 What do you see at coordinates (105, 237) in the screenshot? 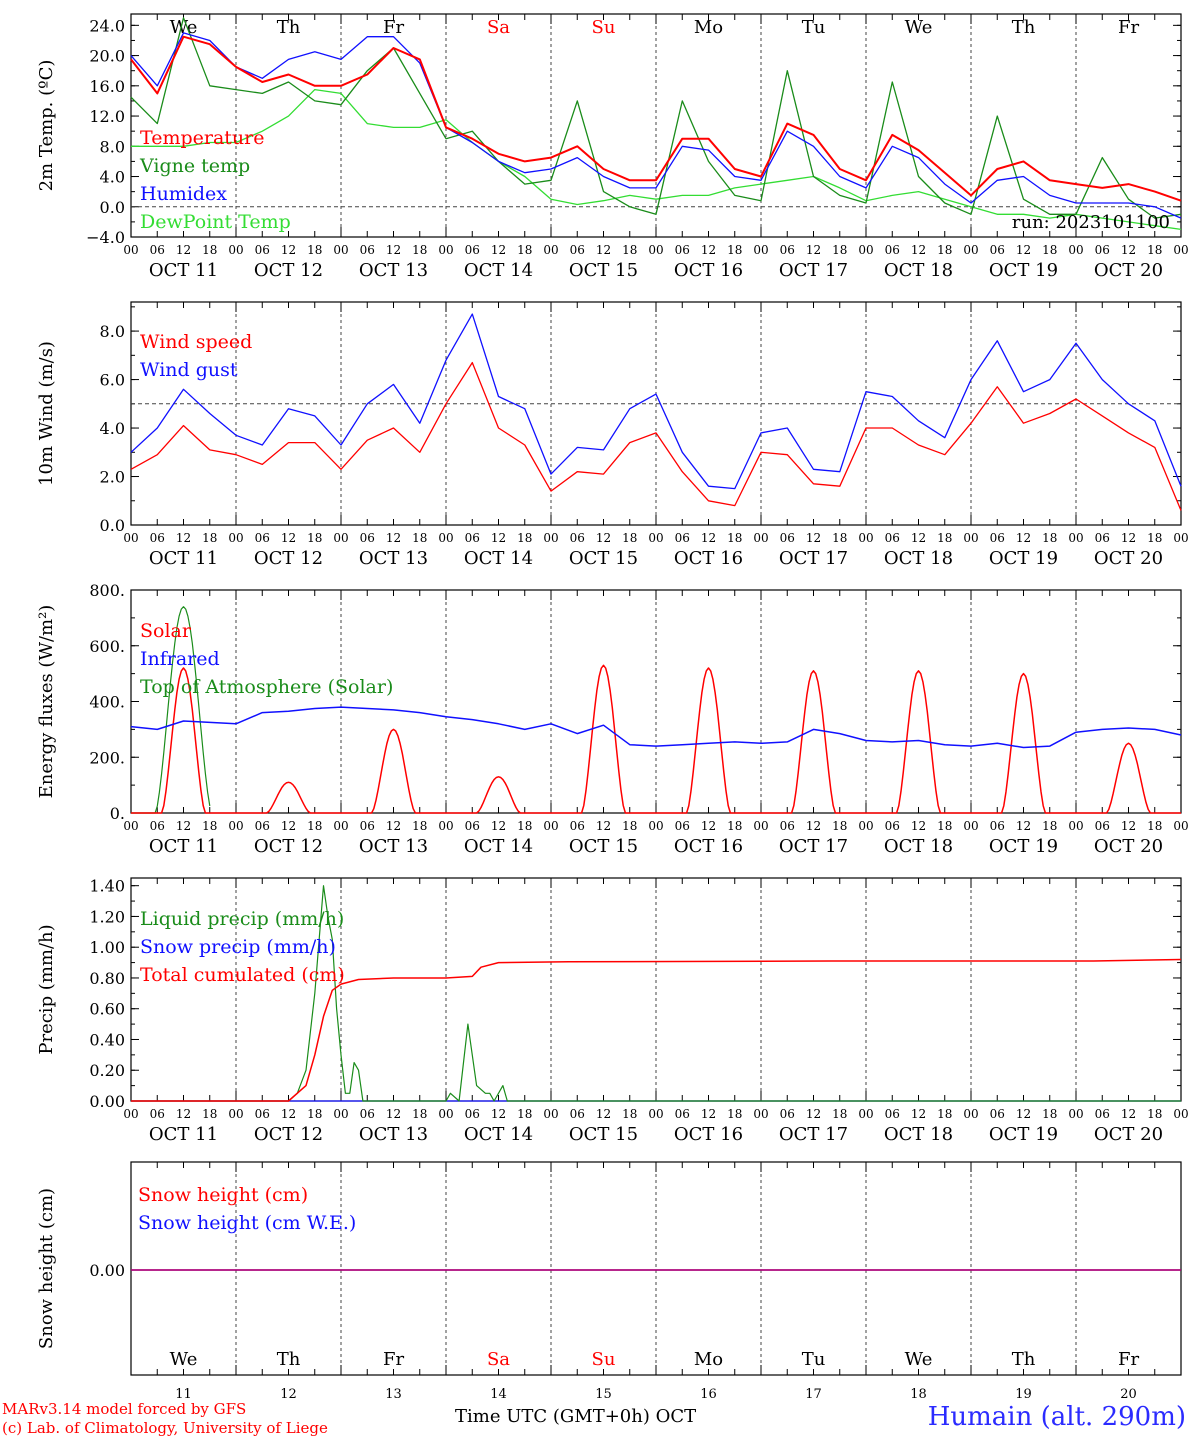
I see `y-tick-label: −4.0` at bounding box center [105, 237].